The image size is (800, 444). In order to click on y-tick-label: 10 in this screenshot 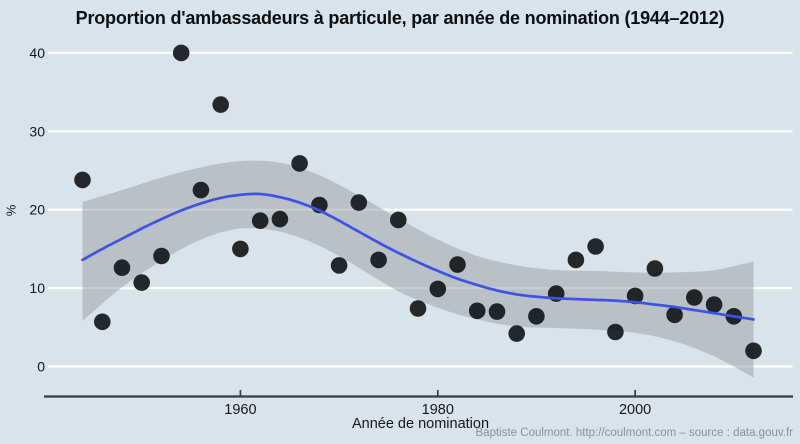, I will do `click(37, 288)`.